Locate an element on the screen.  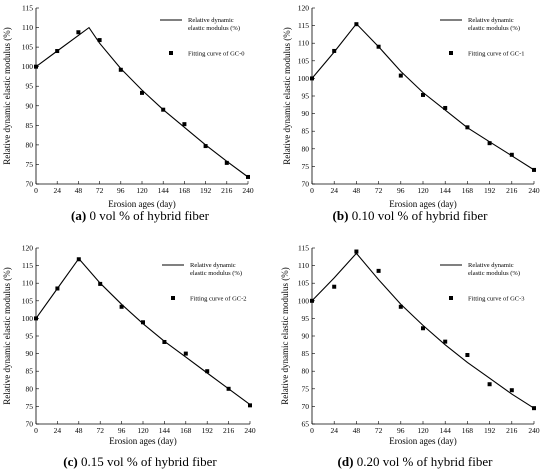
panel-caption-text: 0 vol % of hybrid fiber is located at coordinates (147, 215).